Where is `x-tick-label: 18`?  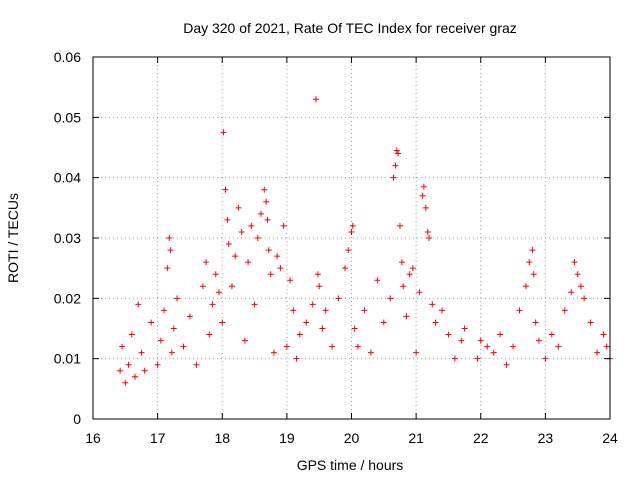 x-tick-label: 18 is located at coordinates (222, 438).